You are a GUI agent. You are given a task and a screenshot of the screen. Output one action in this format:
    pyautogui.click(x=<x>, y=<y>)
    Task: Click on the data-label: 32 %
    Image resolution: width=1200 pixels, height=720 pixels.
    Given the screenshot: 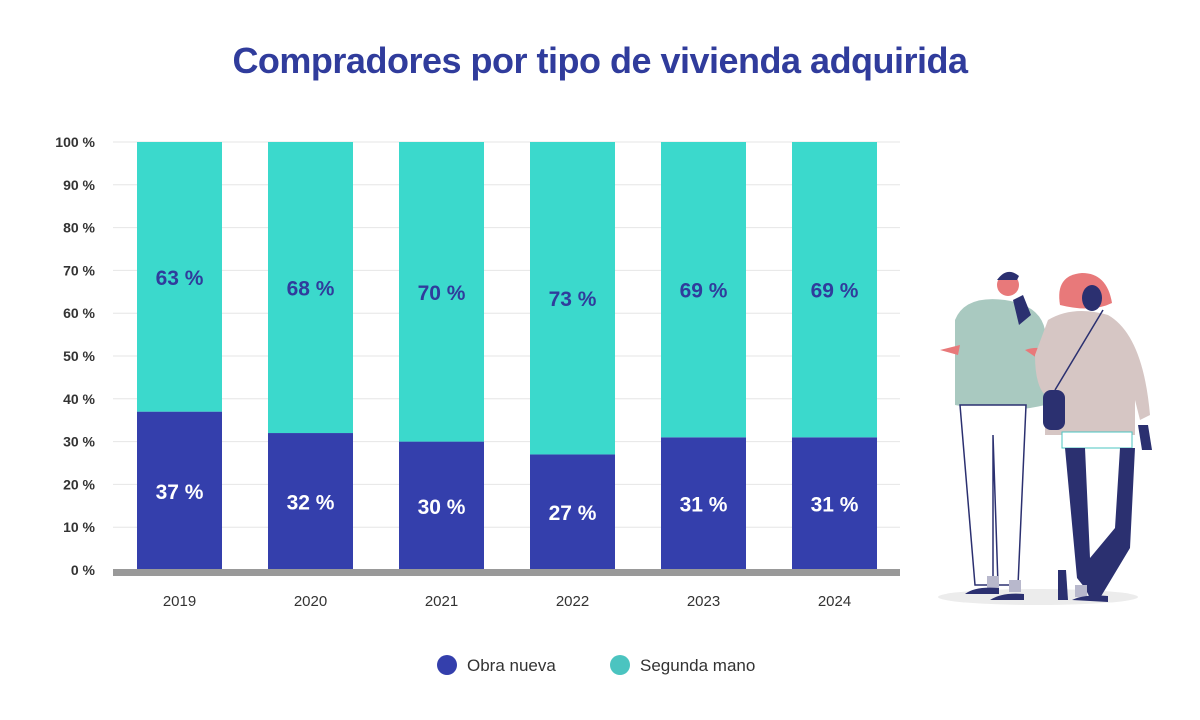 What is the action you would take?
    pyautogui.click(x=311, y=503)
    